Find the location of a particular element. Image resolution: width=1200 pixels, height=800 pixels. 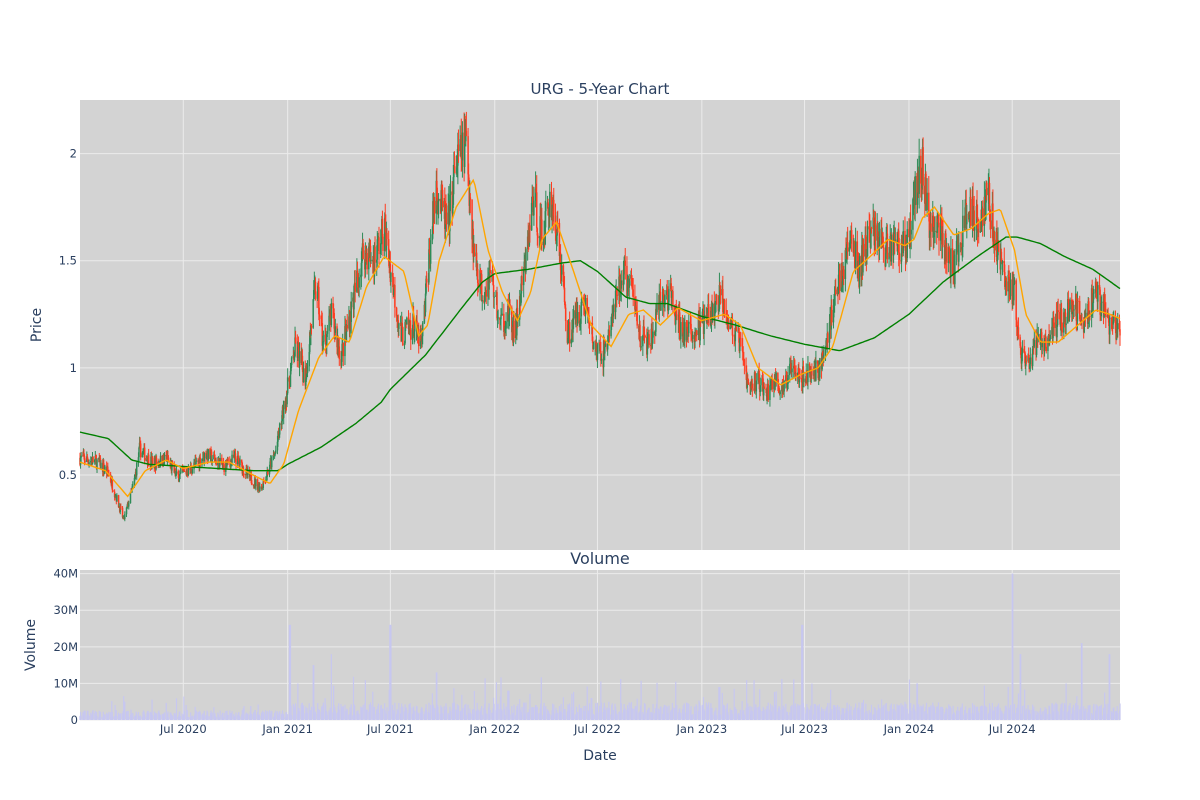

volume-y-tick-label: 20M is located at coordinates (65, 647).